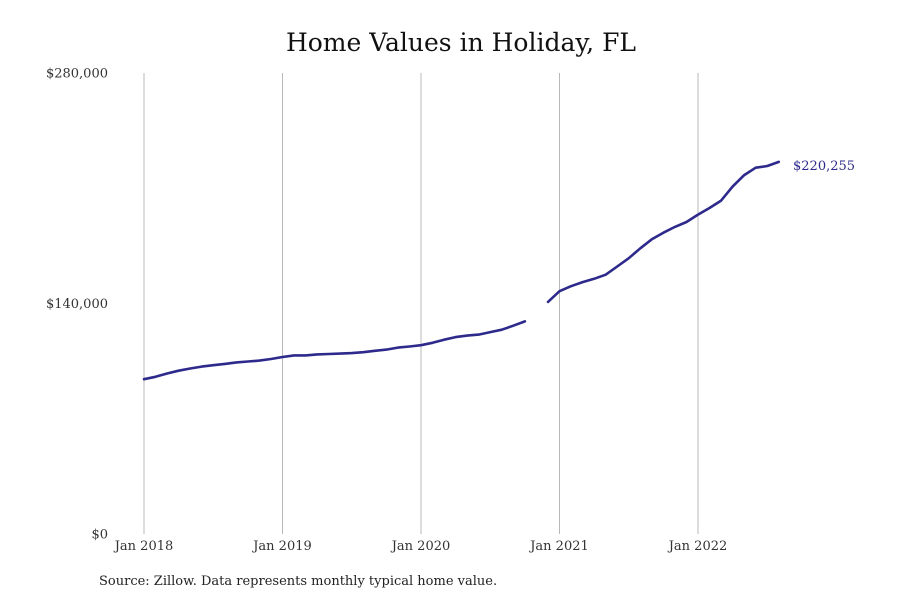 Image resolution: width=900 pixels, height=600 pixels. I want to click on x-tick-label: Jan 2020, so click(420, 546).